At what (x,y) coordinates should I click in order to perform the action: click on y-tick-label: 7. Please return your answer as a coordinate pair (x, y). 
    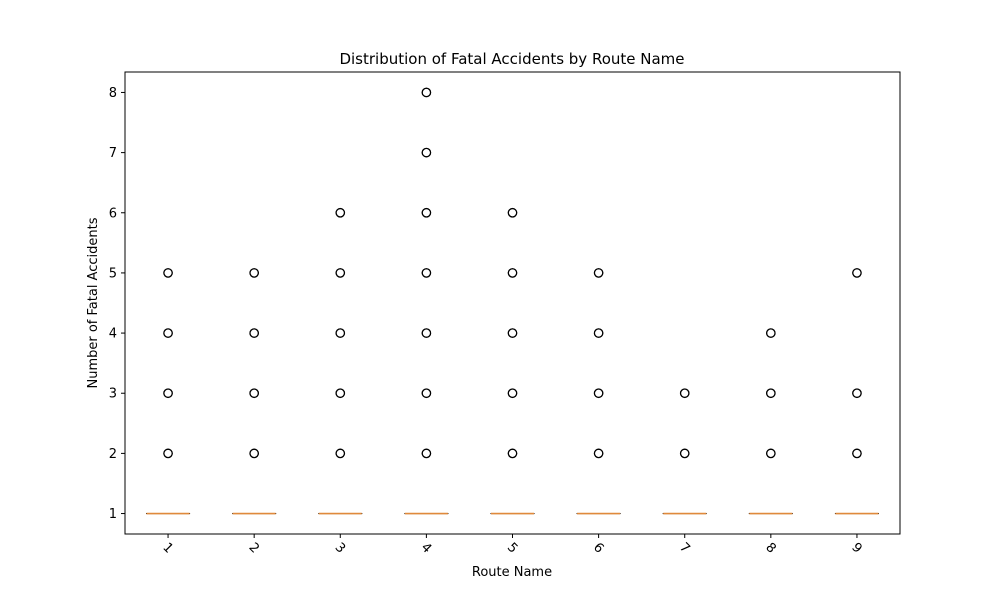
    Looking at the image, I should click on (113, 153).